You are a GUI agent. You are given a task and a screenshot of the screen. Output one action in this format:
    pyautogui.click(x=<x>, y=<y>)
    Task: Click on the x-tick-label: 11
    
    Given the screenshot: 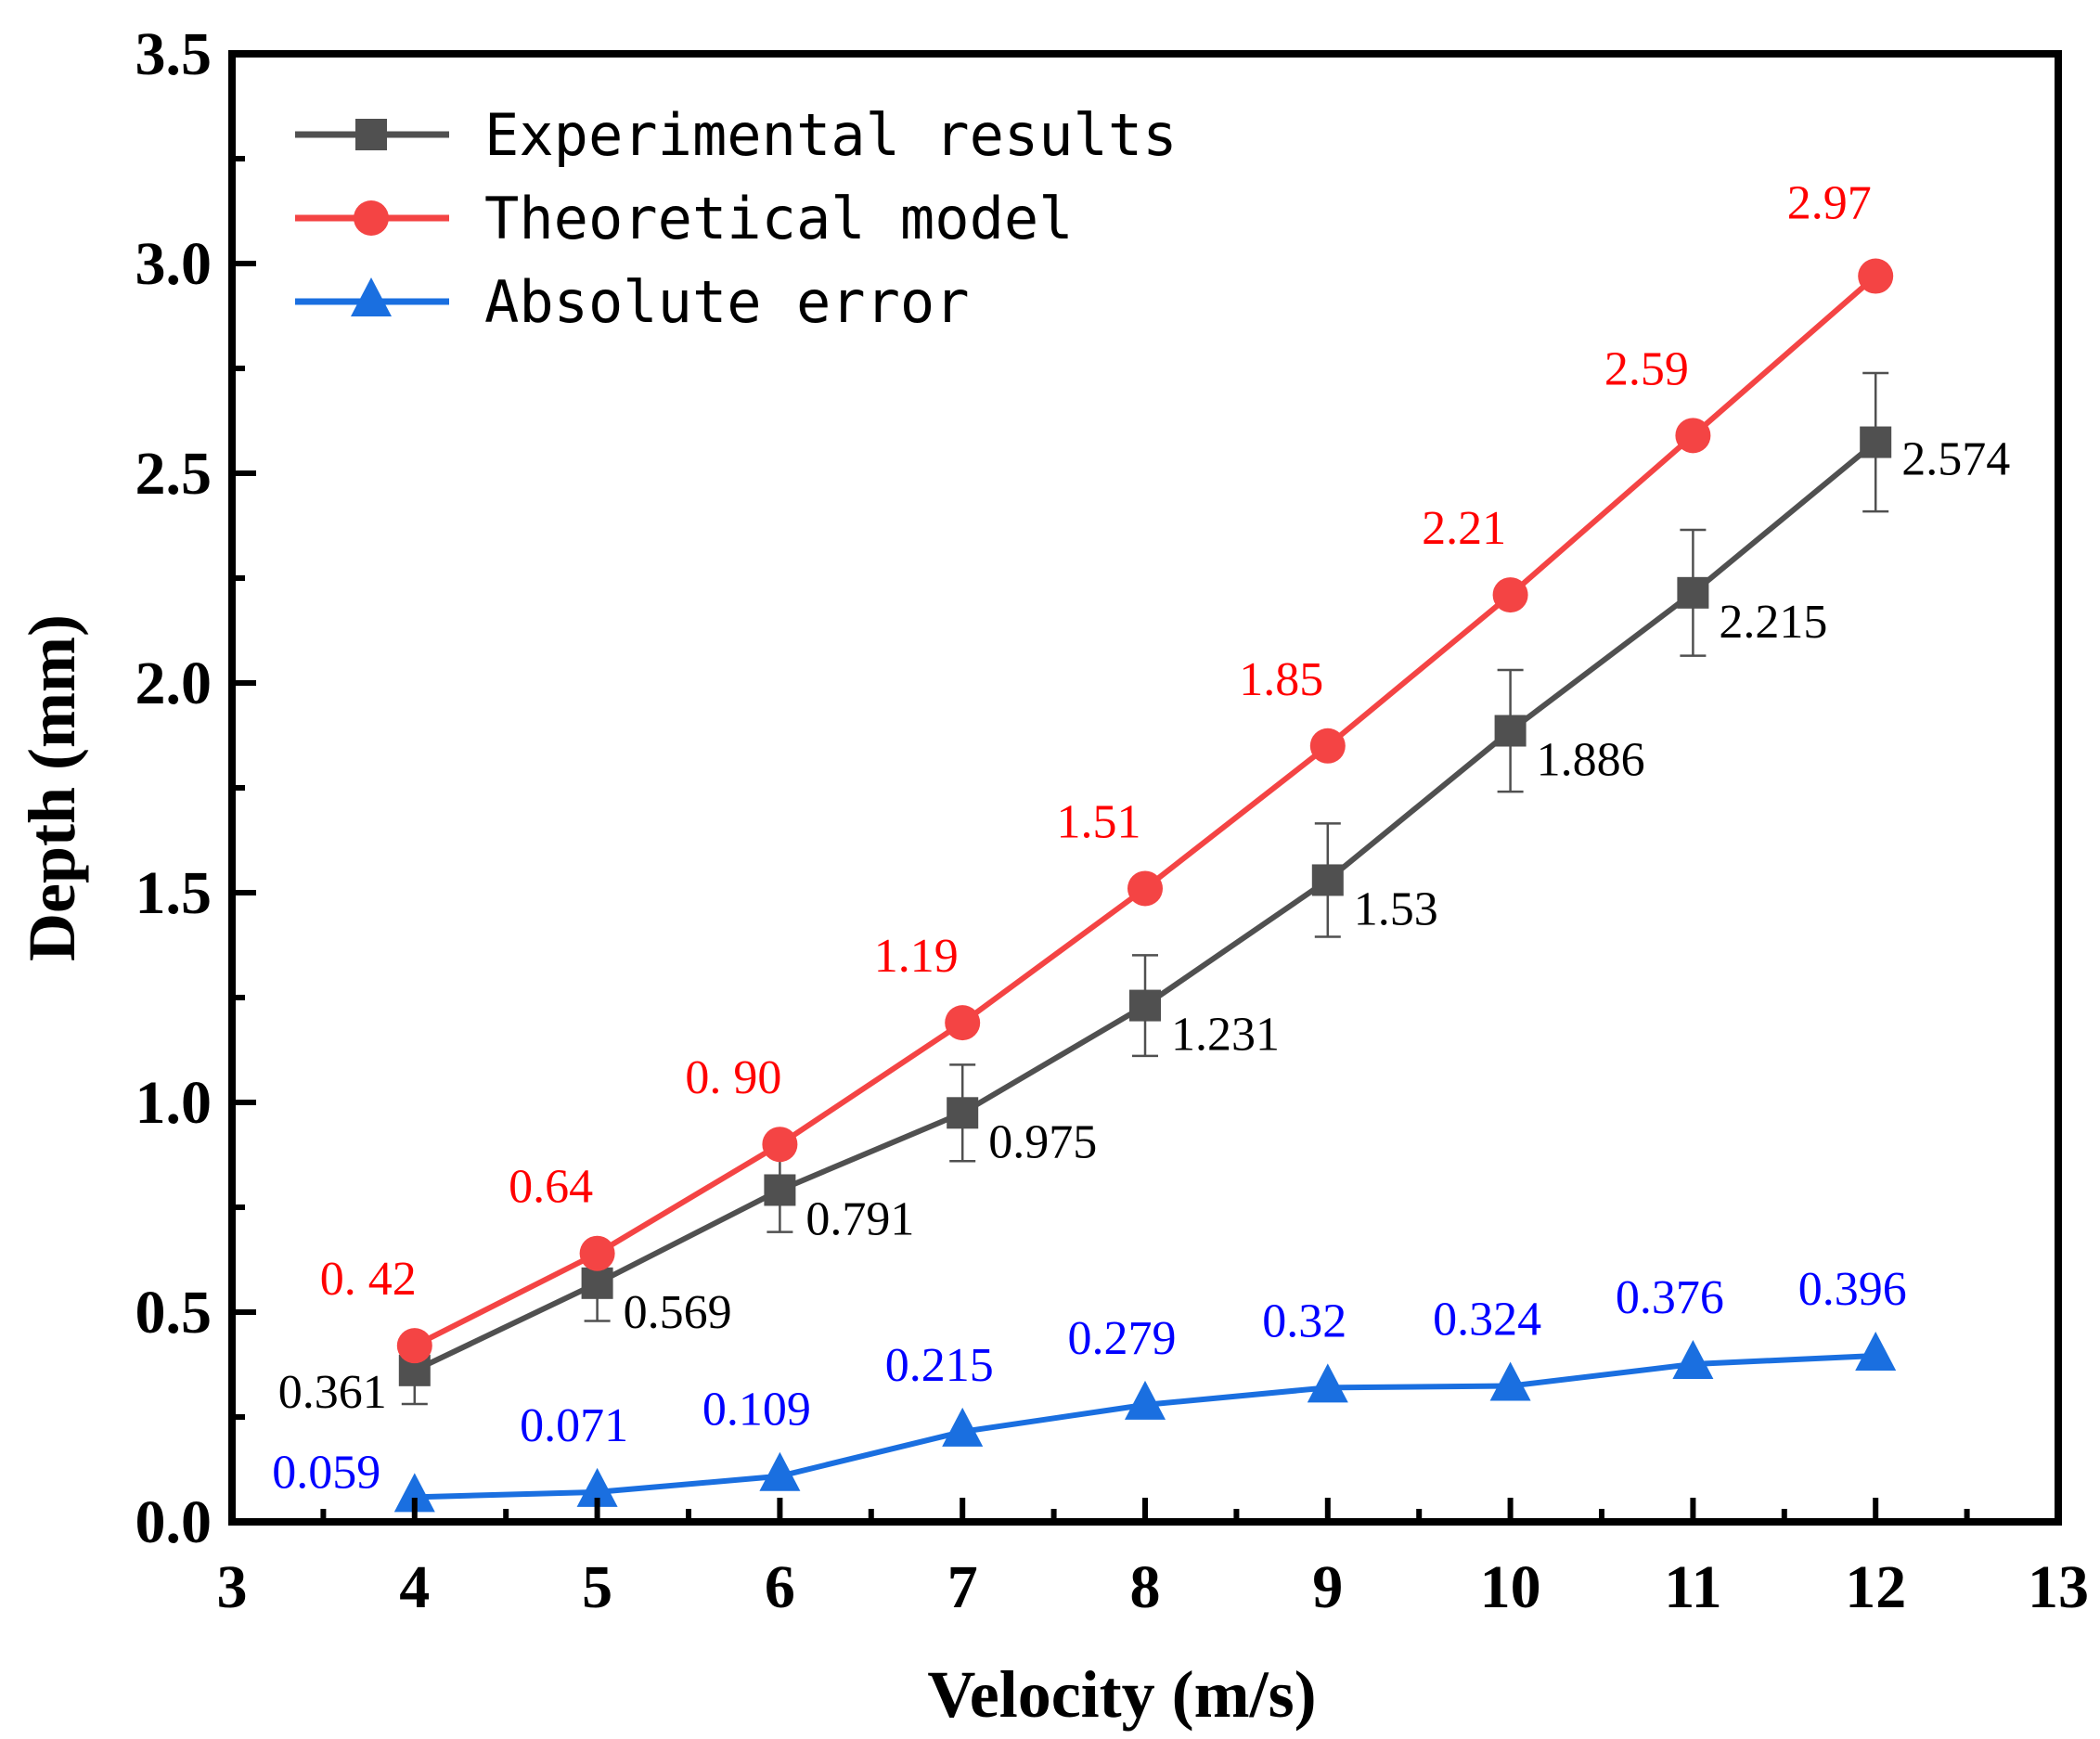 What is the action you would take?
    pyautogui.click(x=1693, y=1587)
    